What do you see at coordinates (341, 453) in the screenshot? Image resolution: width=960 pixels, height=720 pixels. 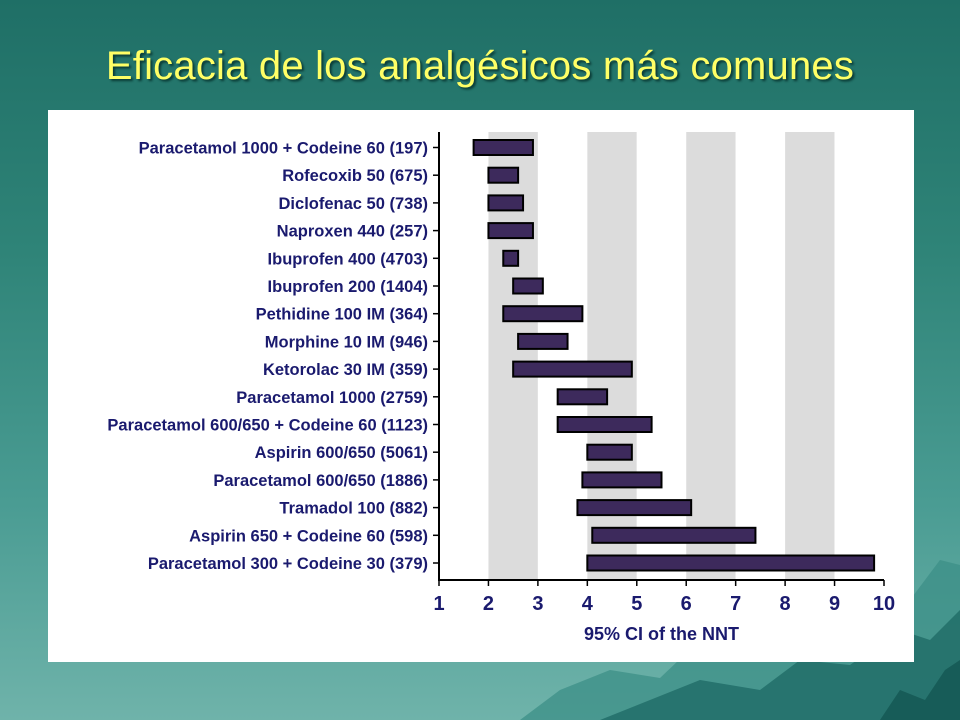 I see `category-label: Aspirin 600/650 (5061)` at bounding box center [341, 453].